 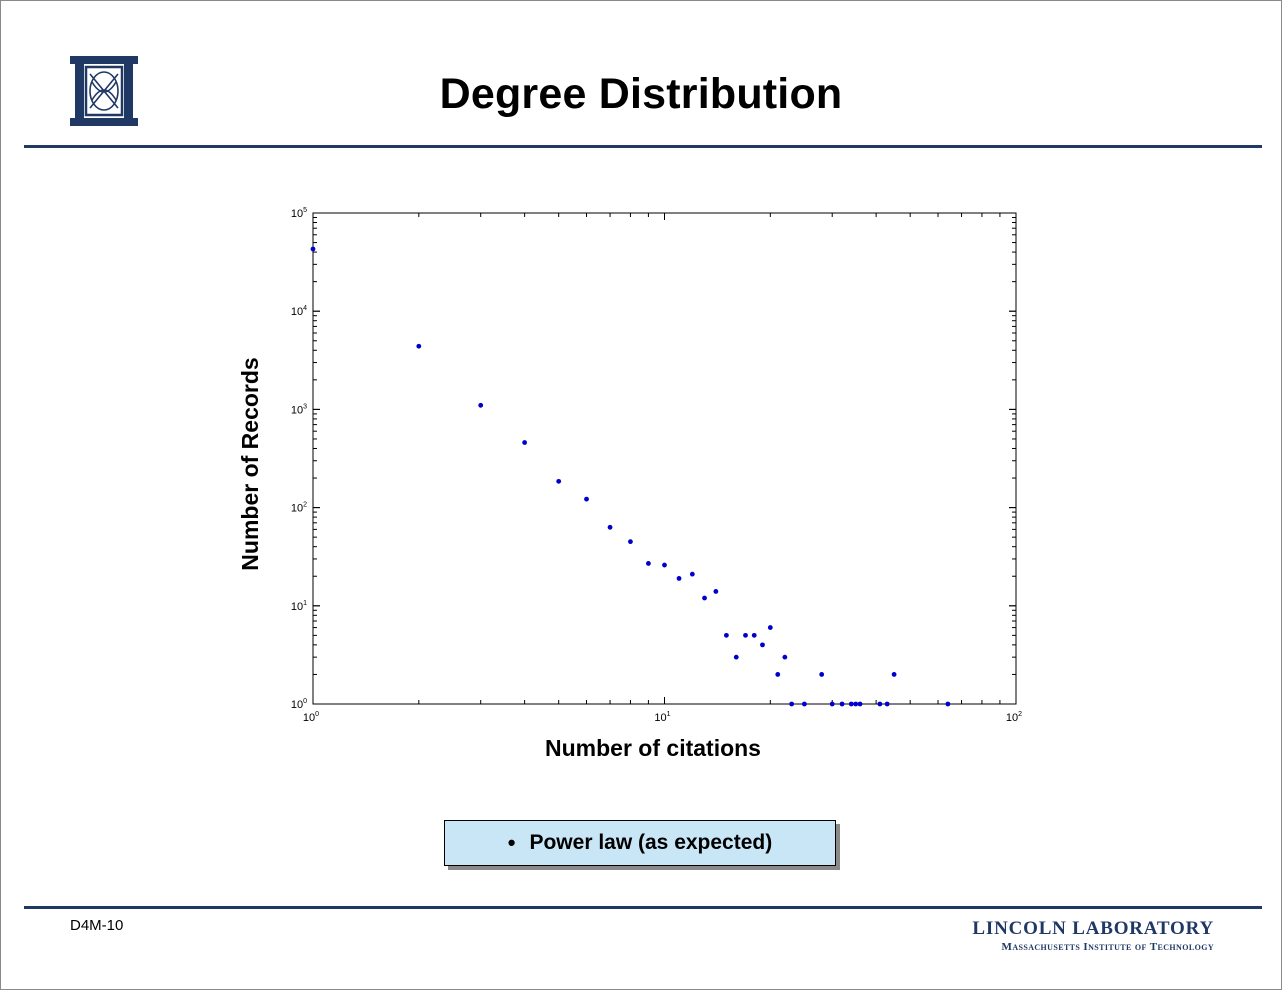 I want to click on y-axis-label: Number of Records, so click(x=250, y=463).